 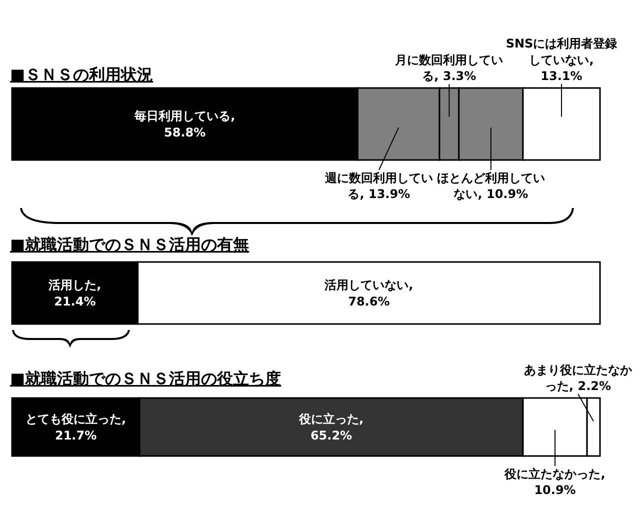 I want to click on data-label: あまり役に立たなかった, 2.2%, so click(x=578, y=377).